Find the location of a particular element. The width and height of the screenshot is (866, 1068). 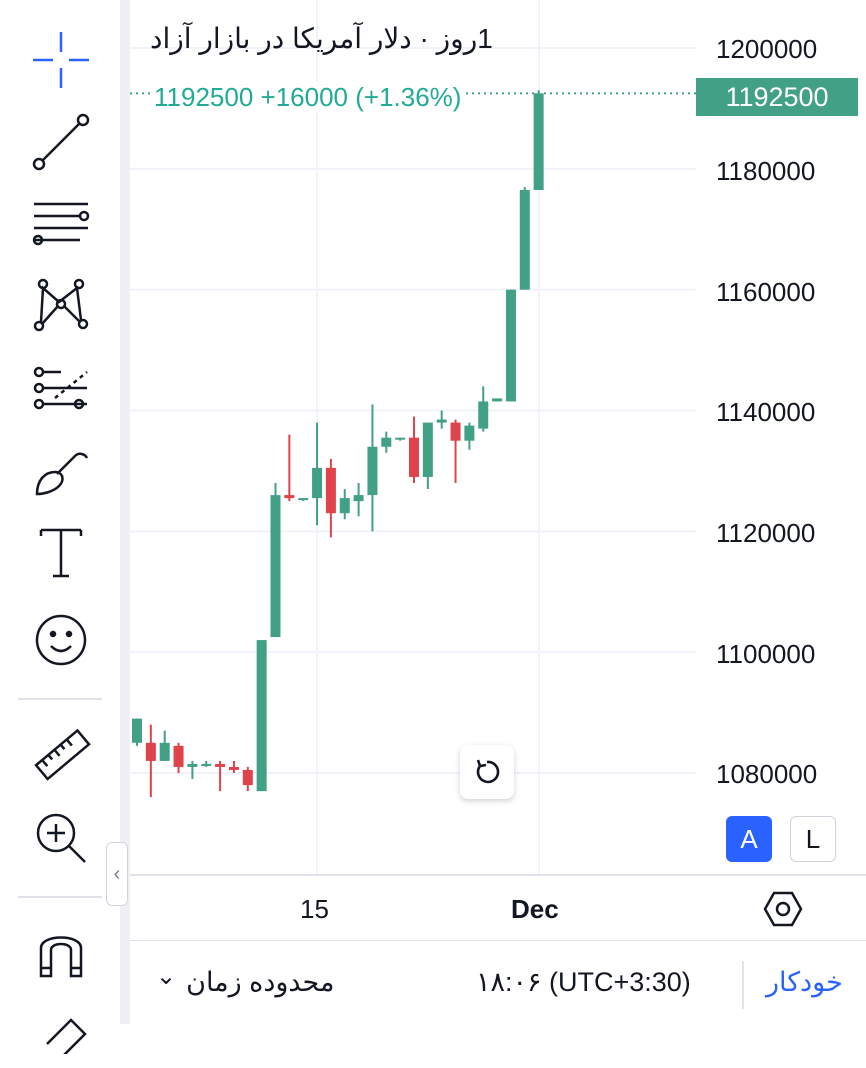

bottom-toolbar: ⌄ محدوده زمان ۱۸:۰۶ (UTC+3:30) خودکار is located at coordinates (498, 982).